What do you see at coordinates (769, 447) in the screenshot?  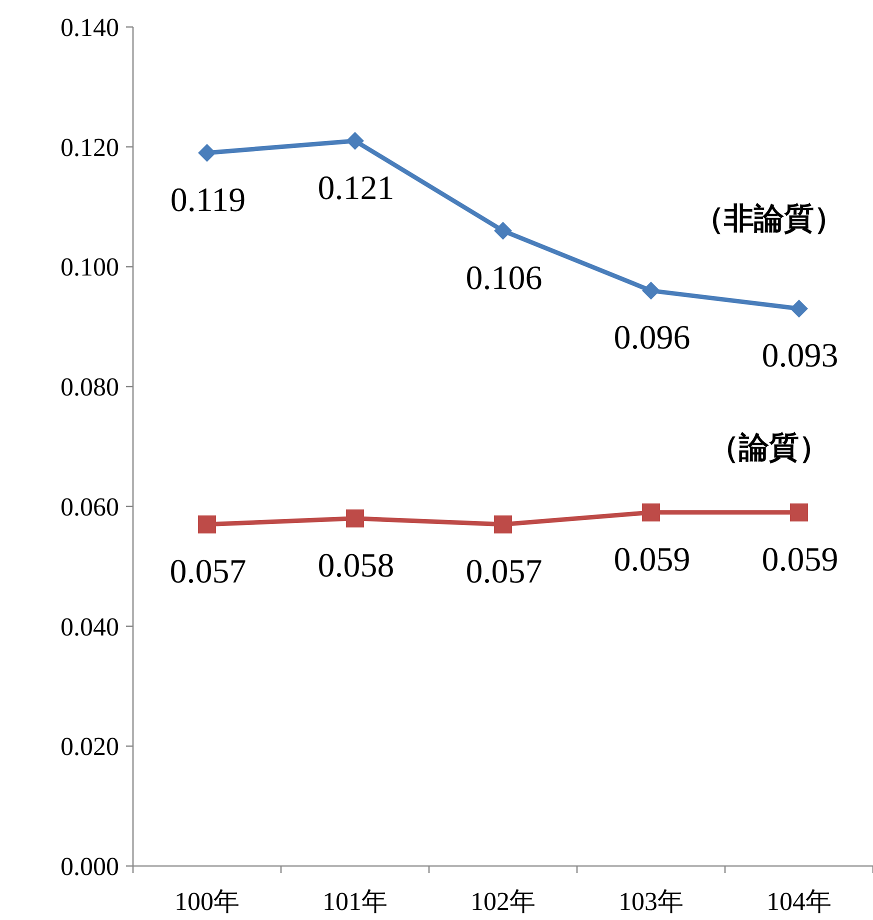 I see `series-label: （論質）` at bounding box center [769, 447].